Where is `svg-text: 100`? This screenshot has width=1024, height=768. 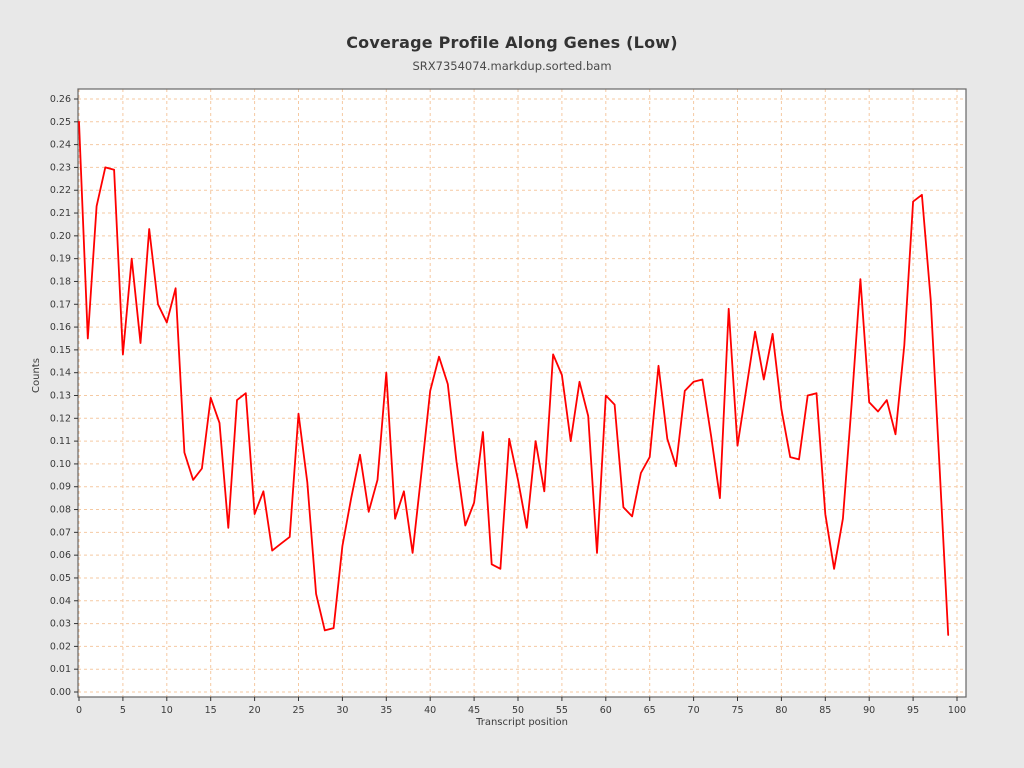 svg-text: 100 is located at coordinates (957, 710).